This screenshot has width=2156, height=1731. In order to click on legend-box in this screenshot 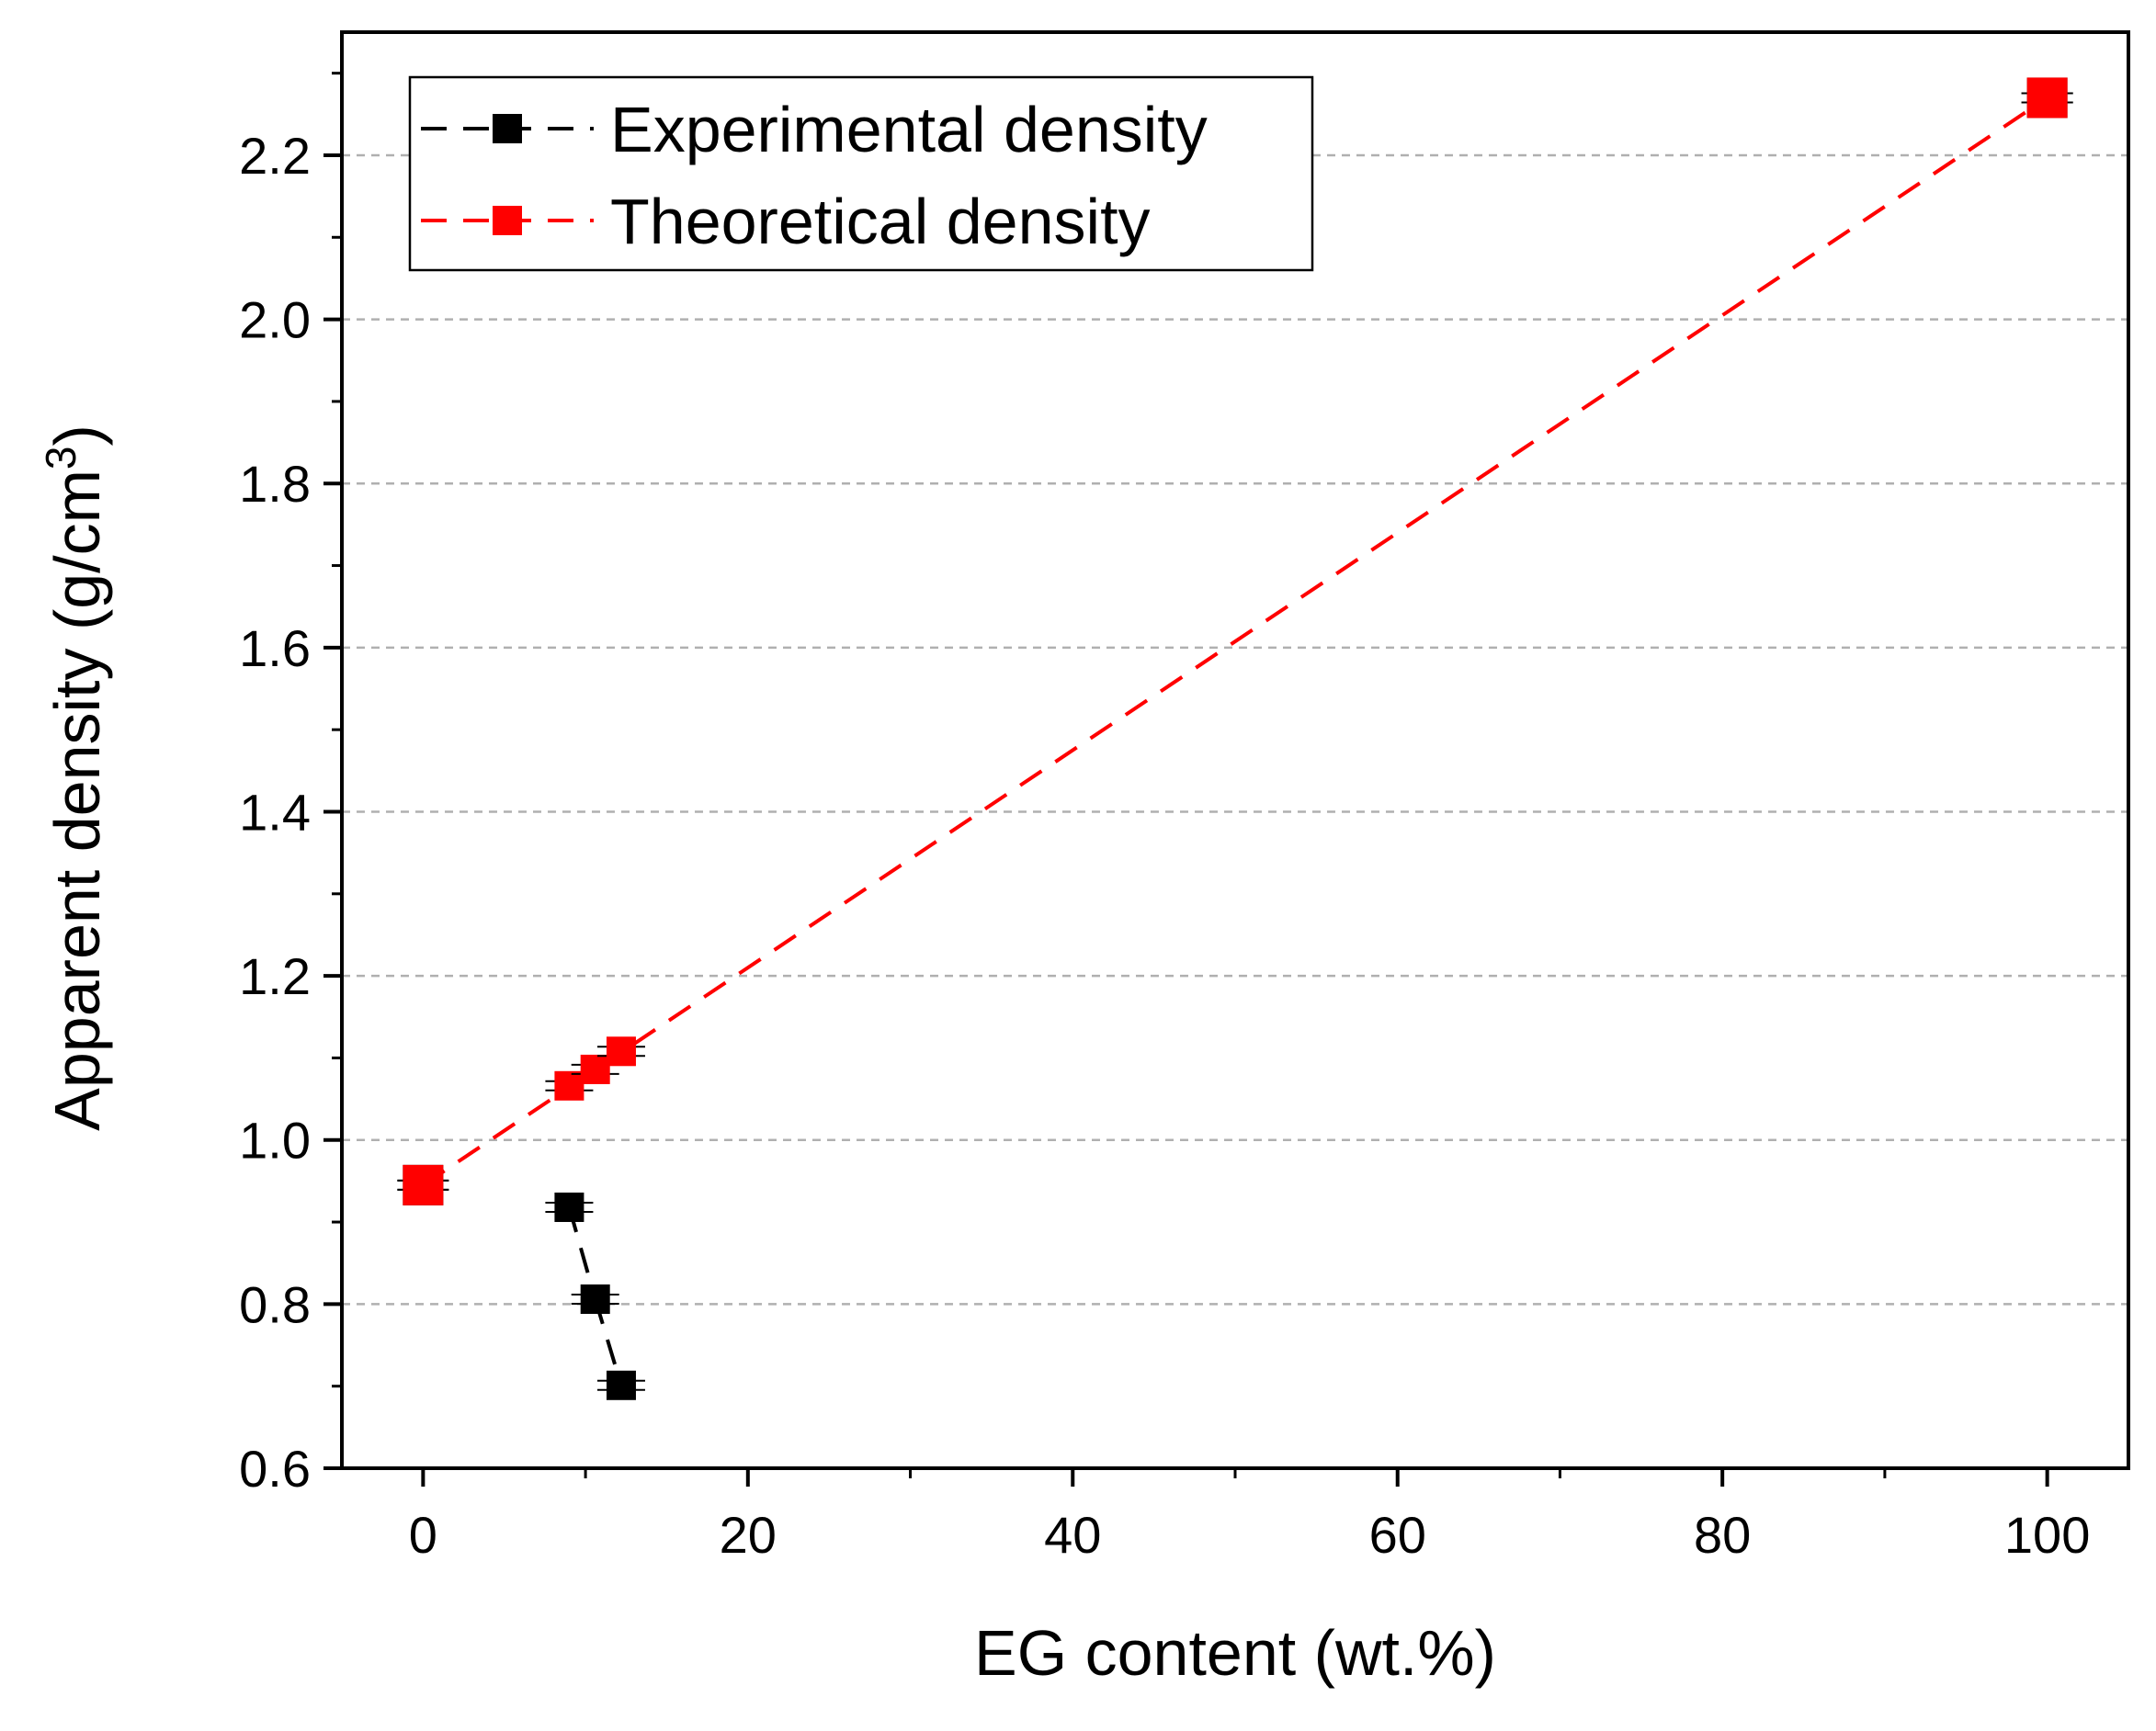, I will do `click(861, 173)`.